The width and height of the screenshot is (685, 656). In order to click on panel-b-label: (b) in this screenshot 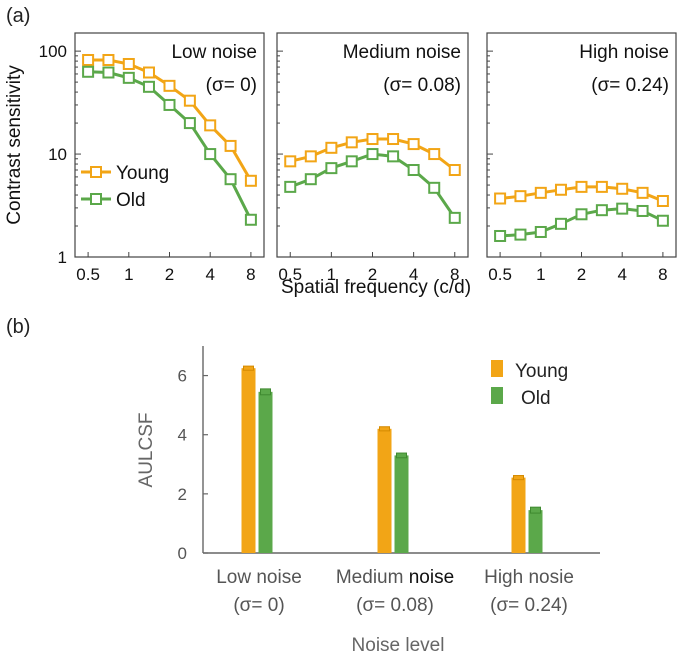, I will do `click(18, 327)`.